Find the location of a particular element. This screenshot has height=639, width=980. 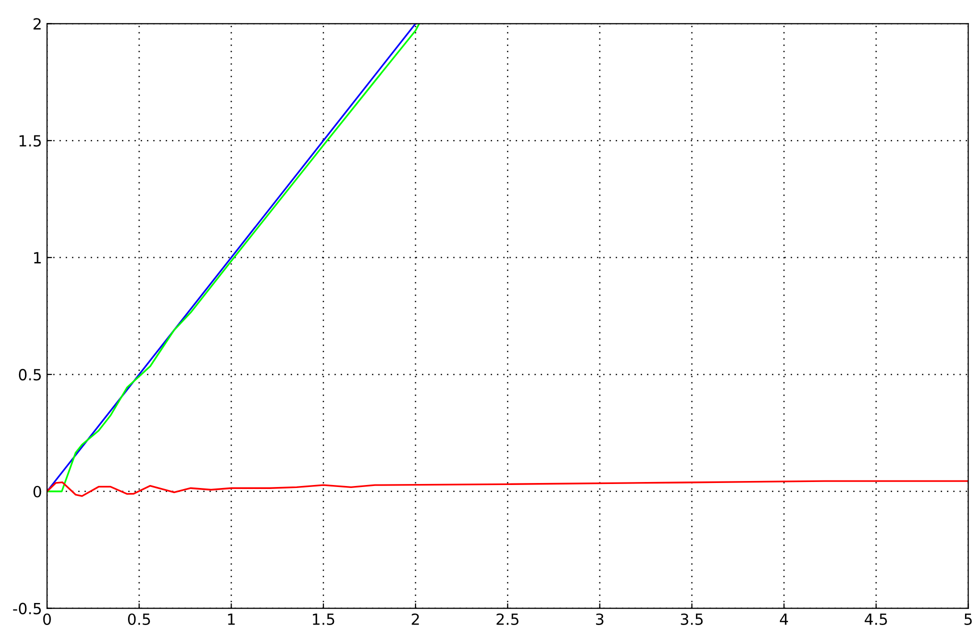

y-tick-label: 0 is located at coordinates (37, 492).